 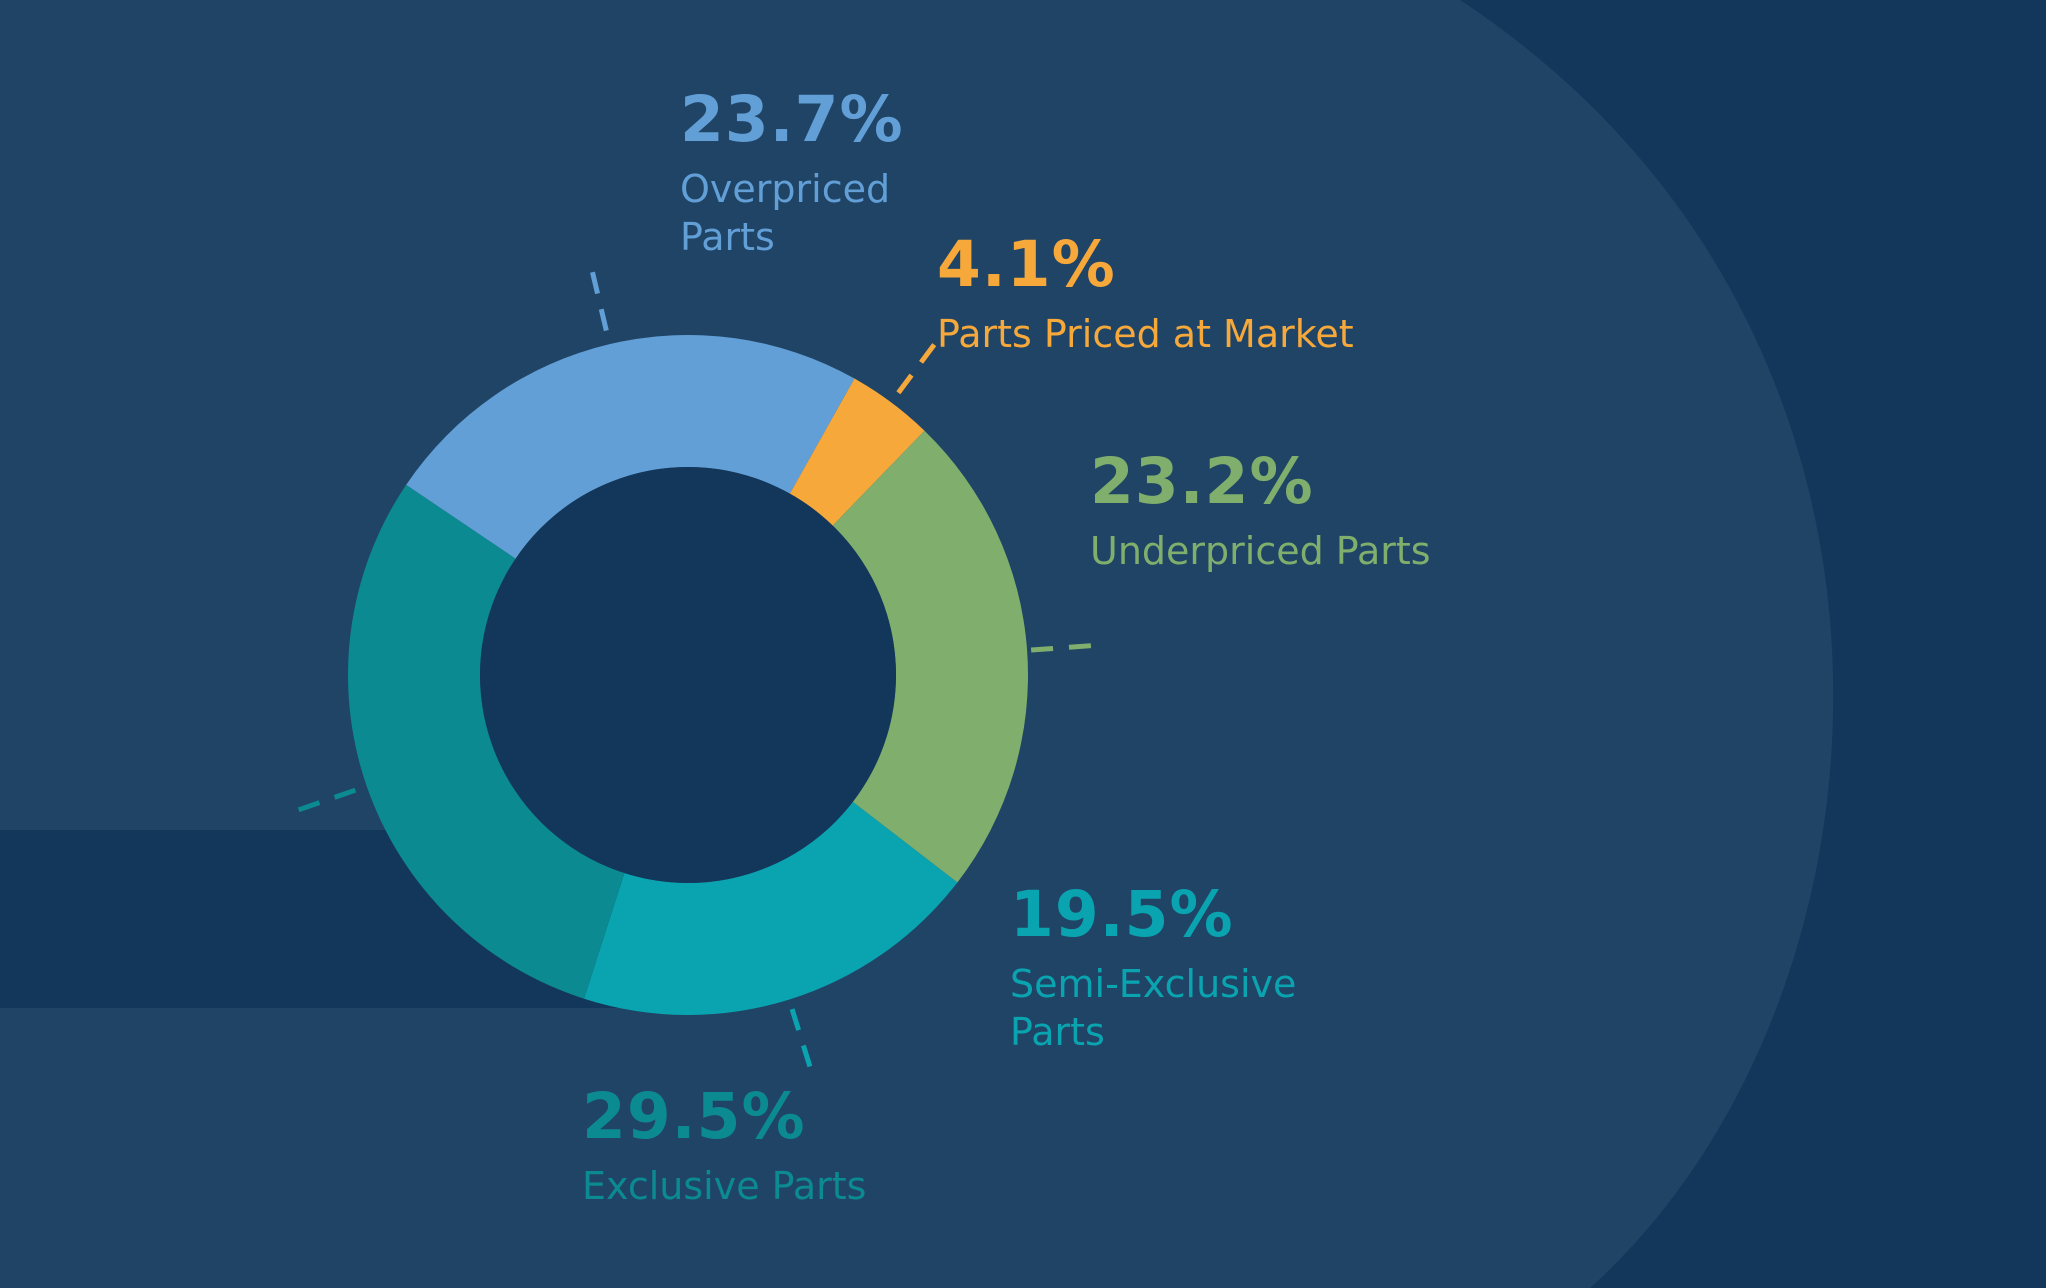 I want to click on slice-value-label: 4.1%, so click(x=1026, y=264).